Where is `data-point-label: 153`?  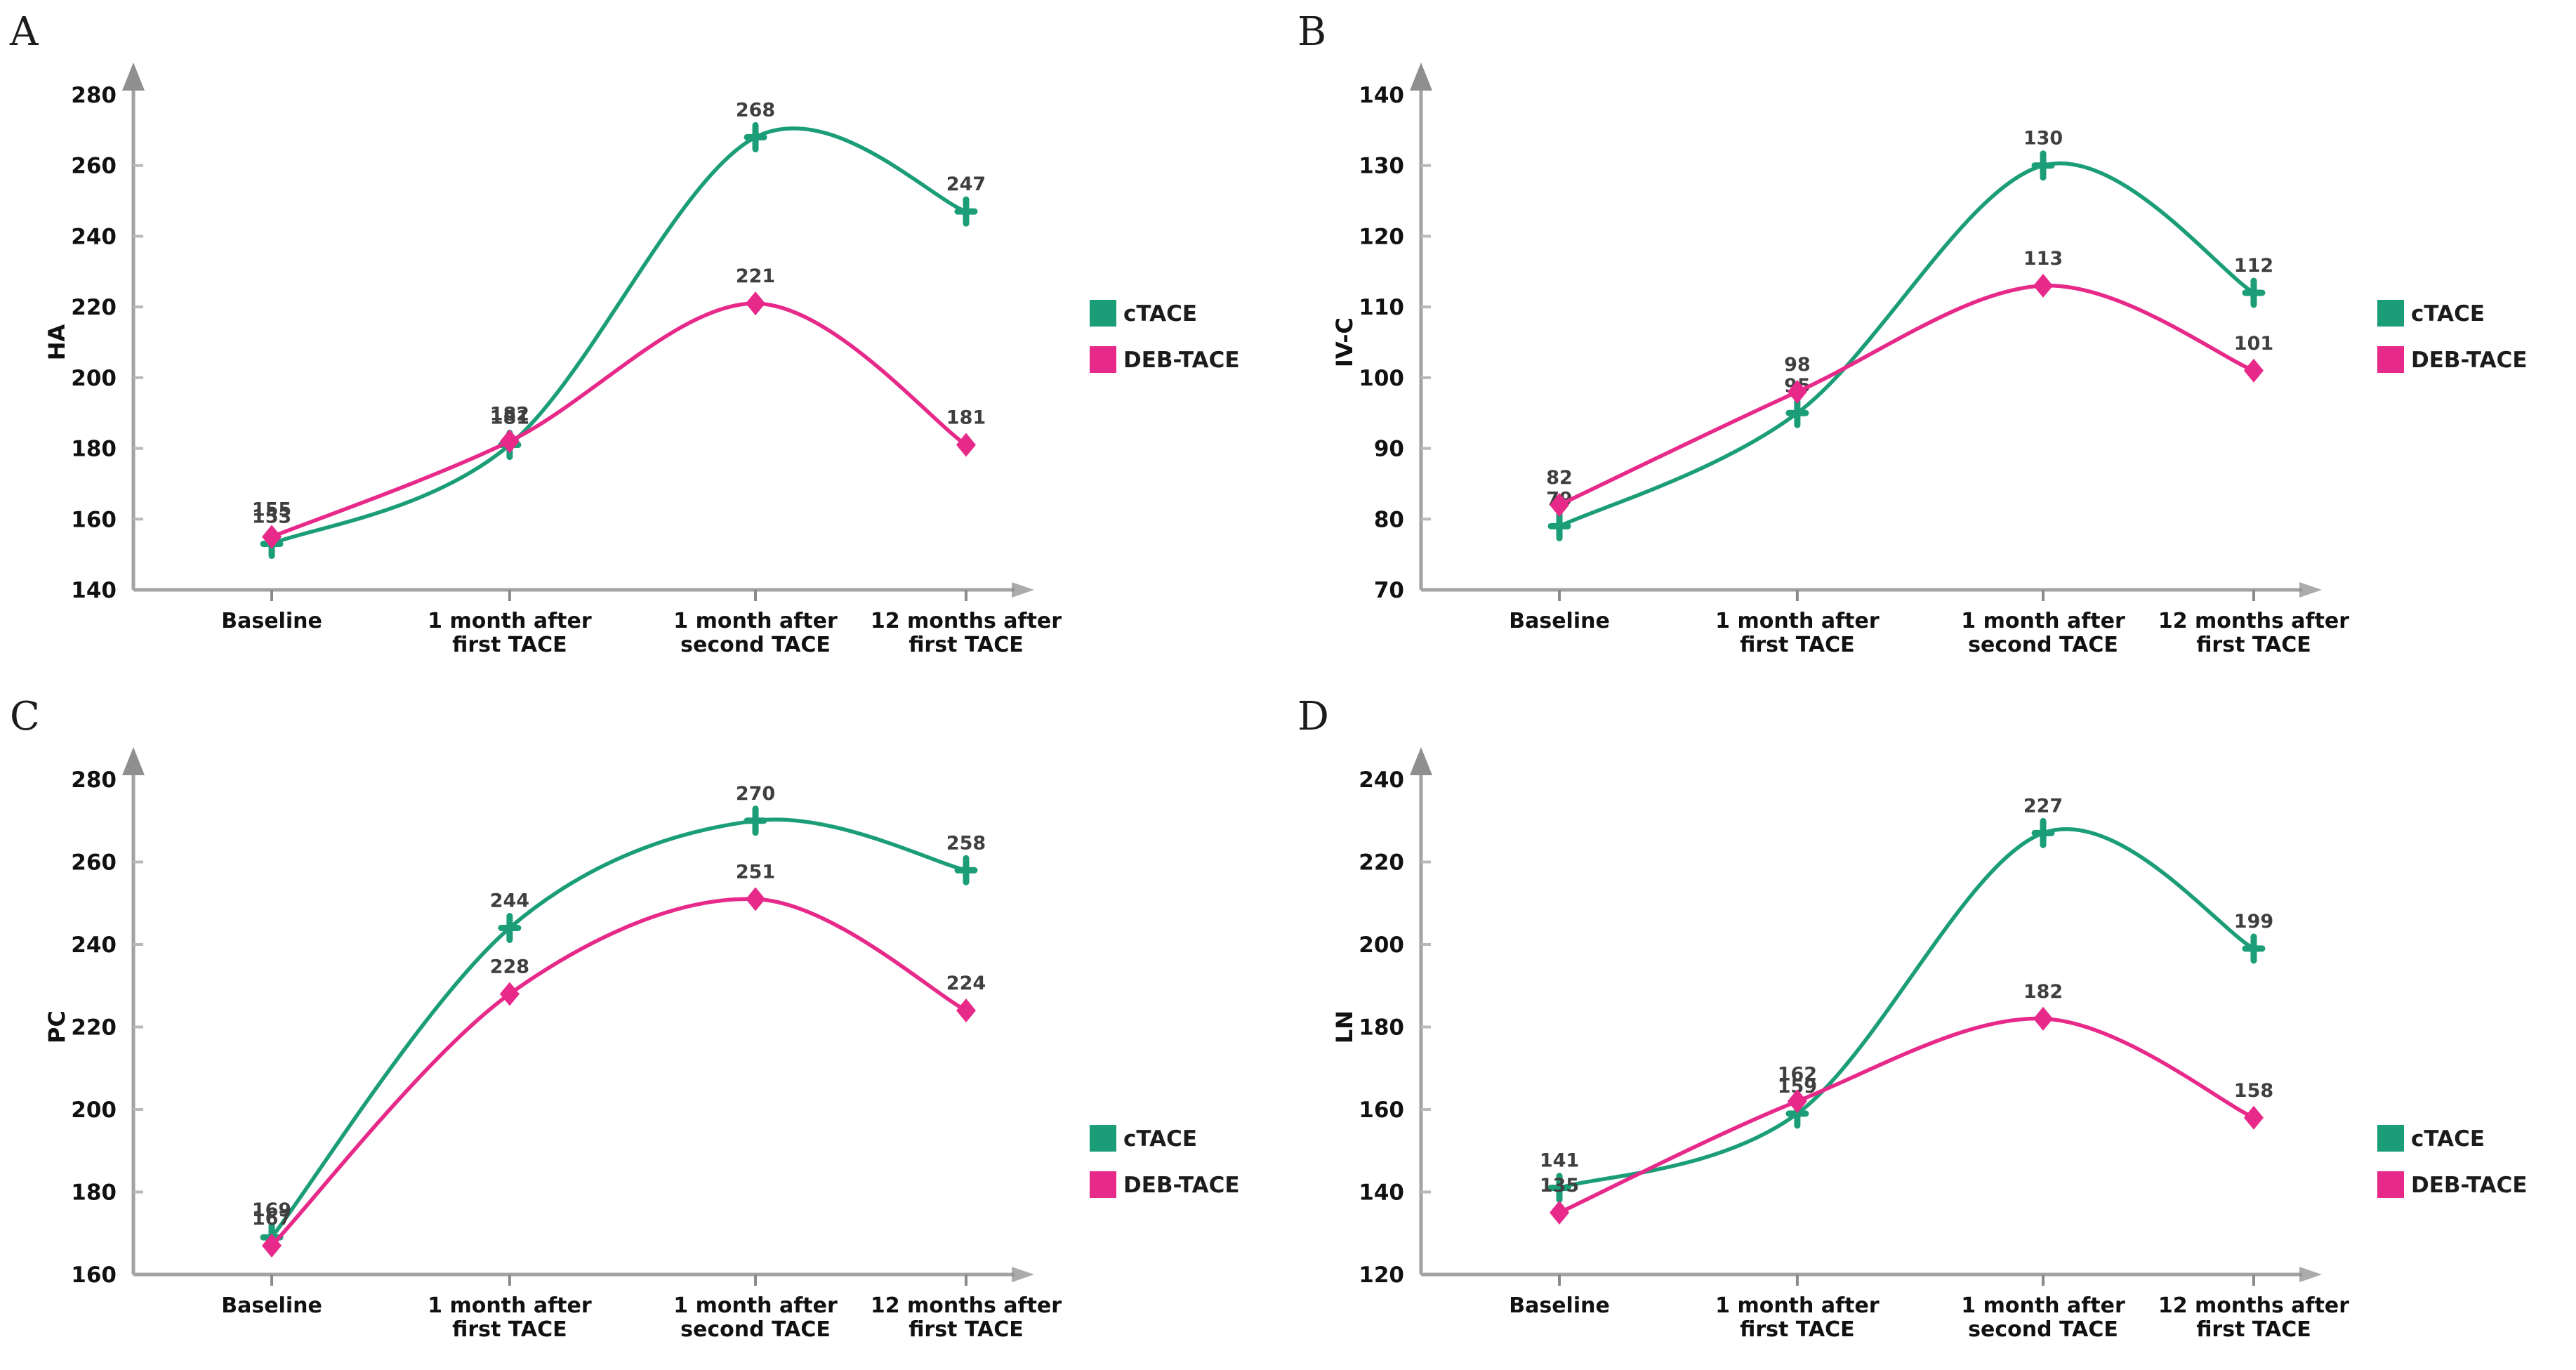 data-point-label: 153 is located at coordinates (271, 517).